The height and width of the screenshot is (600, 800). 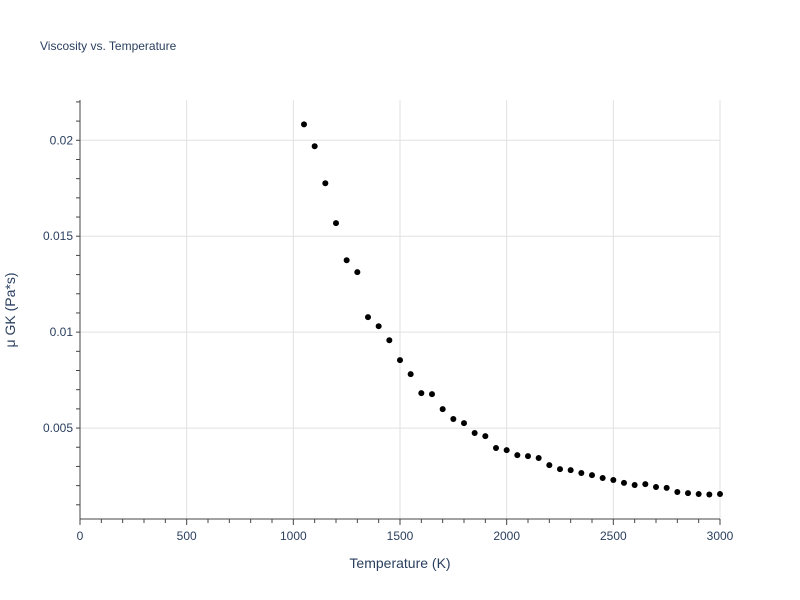 What do you see at coordinates (10, 310) in the screenshot?
I see `y-axis-title: μ GK (Pa*s)` at bounding box center [10, 310].